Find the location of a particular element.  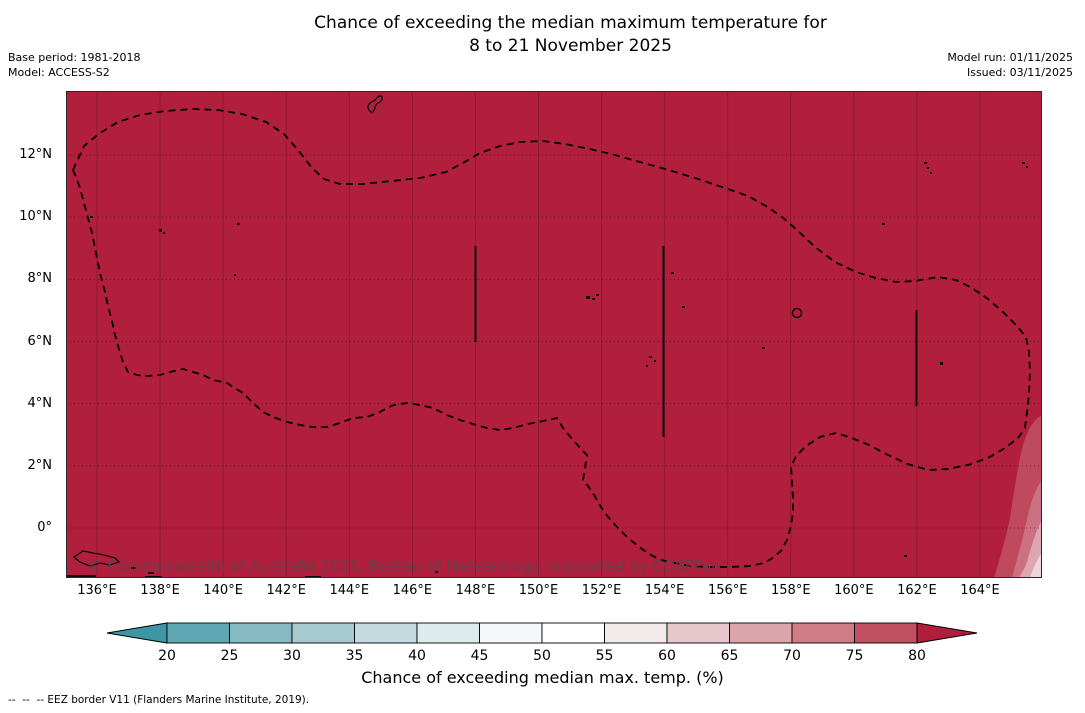

model-run-label: Model run: 01/11/2025 is located at coordinates (1010, 57).